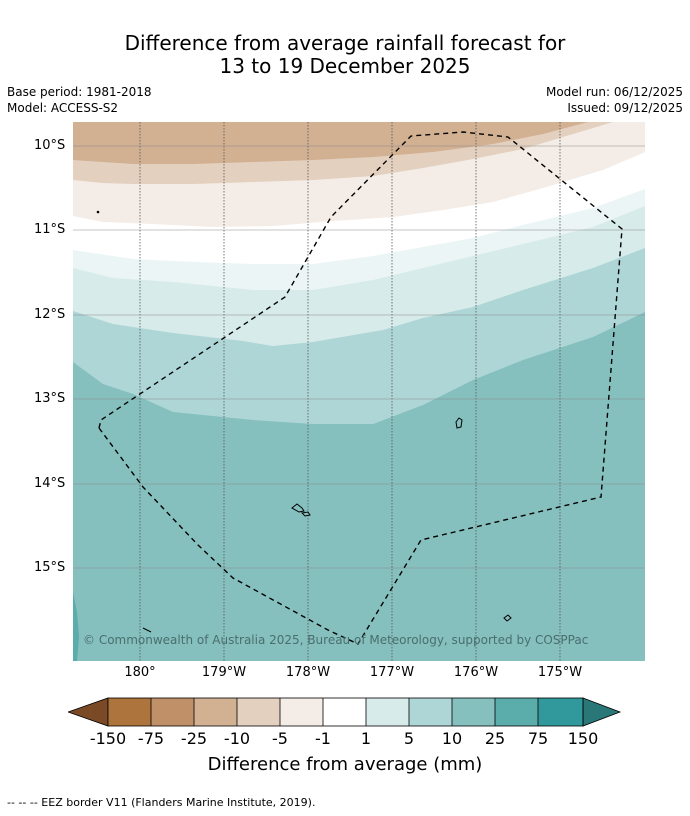 The width and height of the screenshot is (690, 816). I want to click on lon-label-175w: 175°W, so click(560, 672).